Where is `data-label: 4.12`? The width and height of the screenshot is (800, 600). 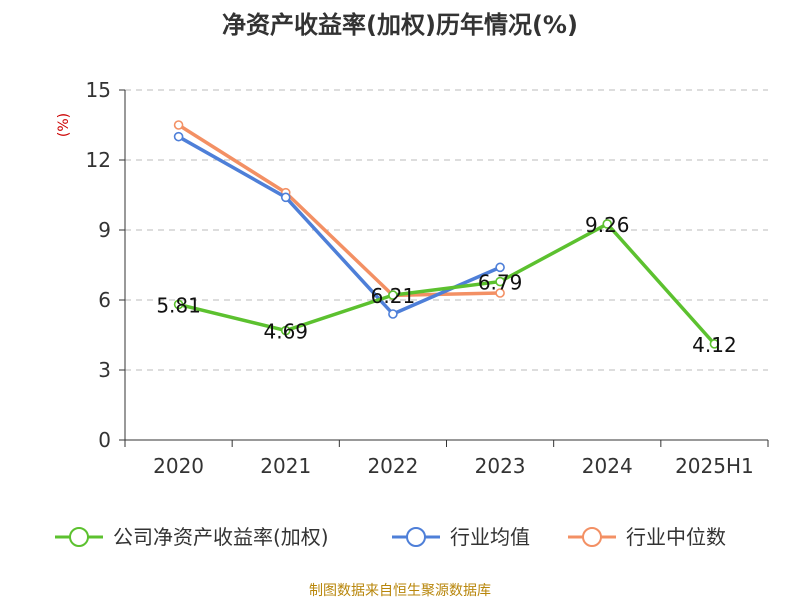
data-label: 4.12 is located at coordinates (714, 345).